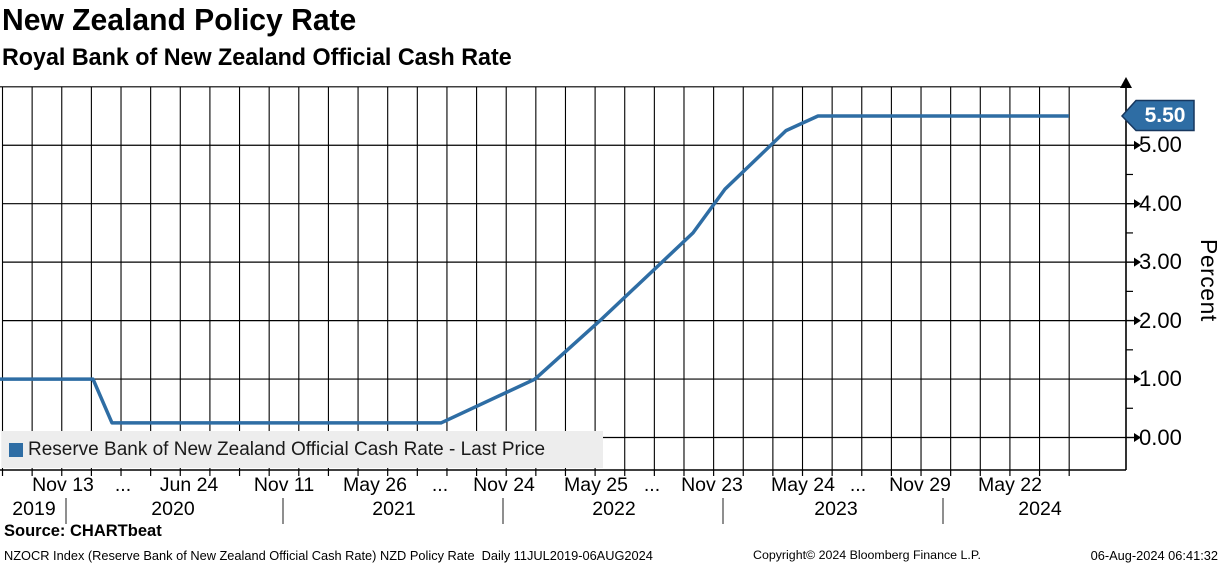 This screenshot has height=566, width=1224. I want to click on x-tick-label: May 26, so click(375, 485).